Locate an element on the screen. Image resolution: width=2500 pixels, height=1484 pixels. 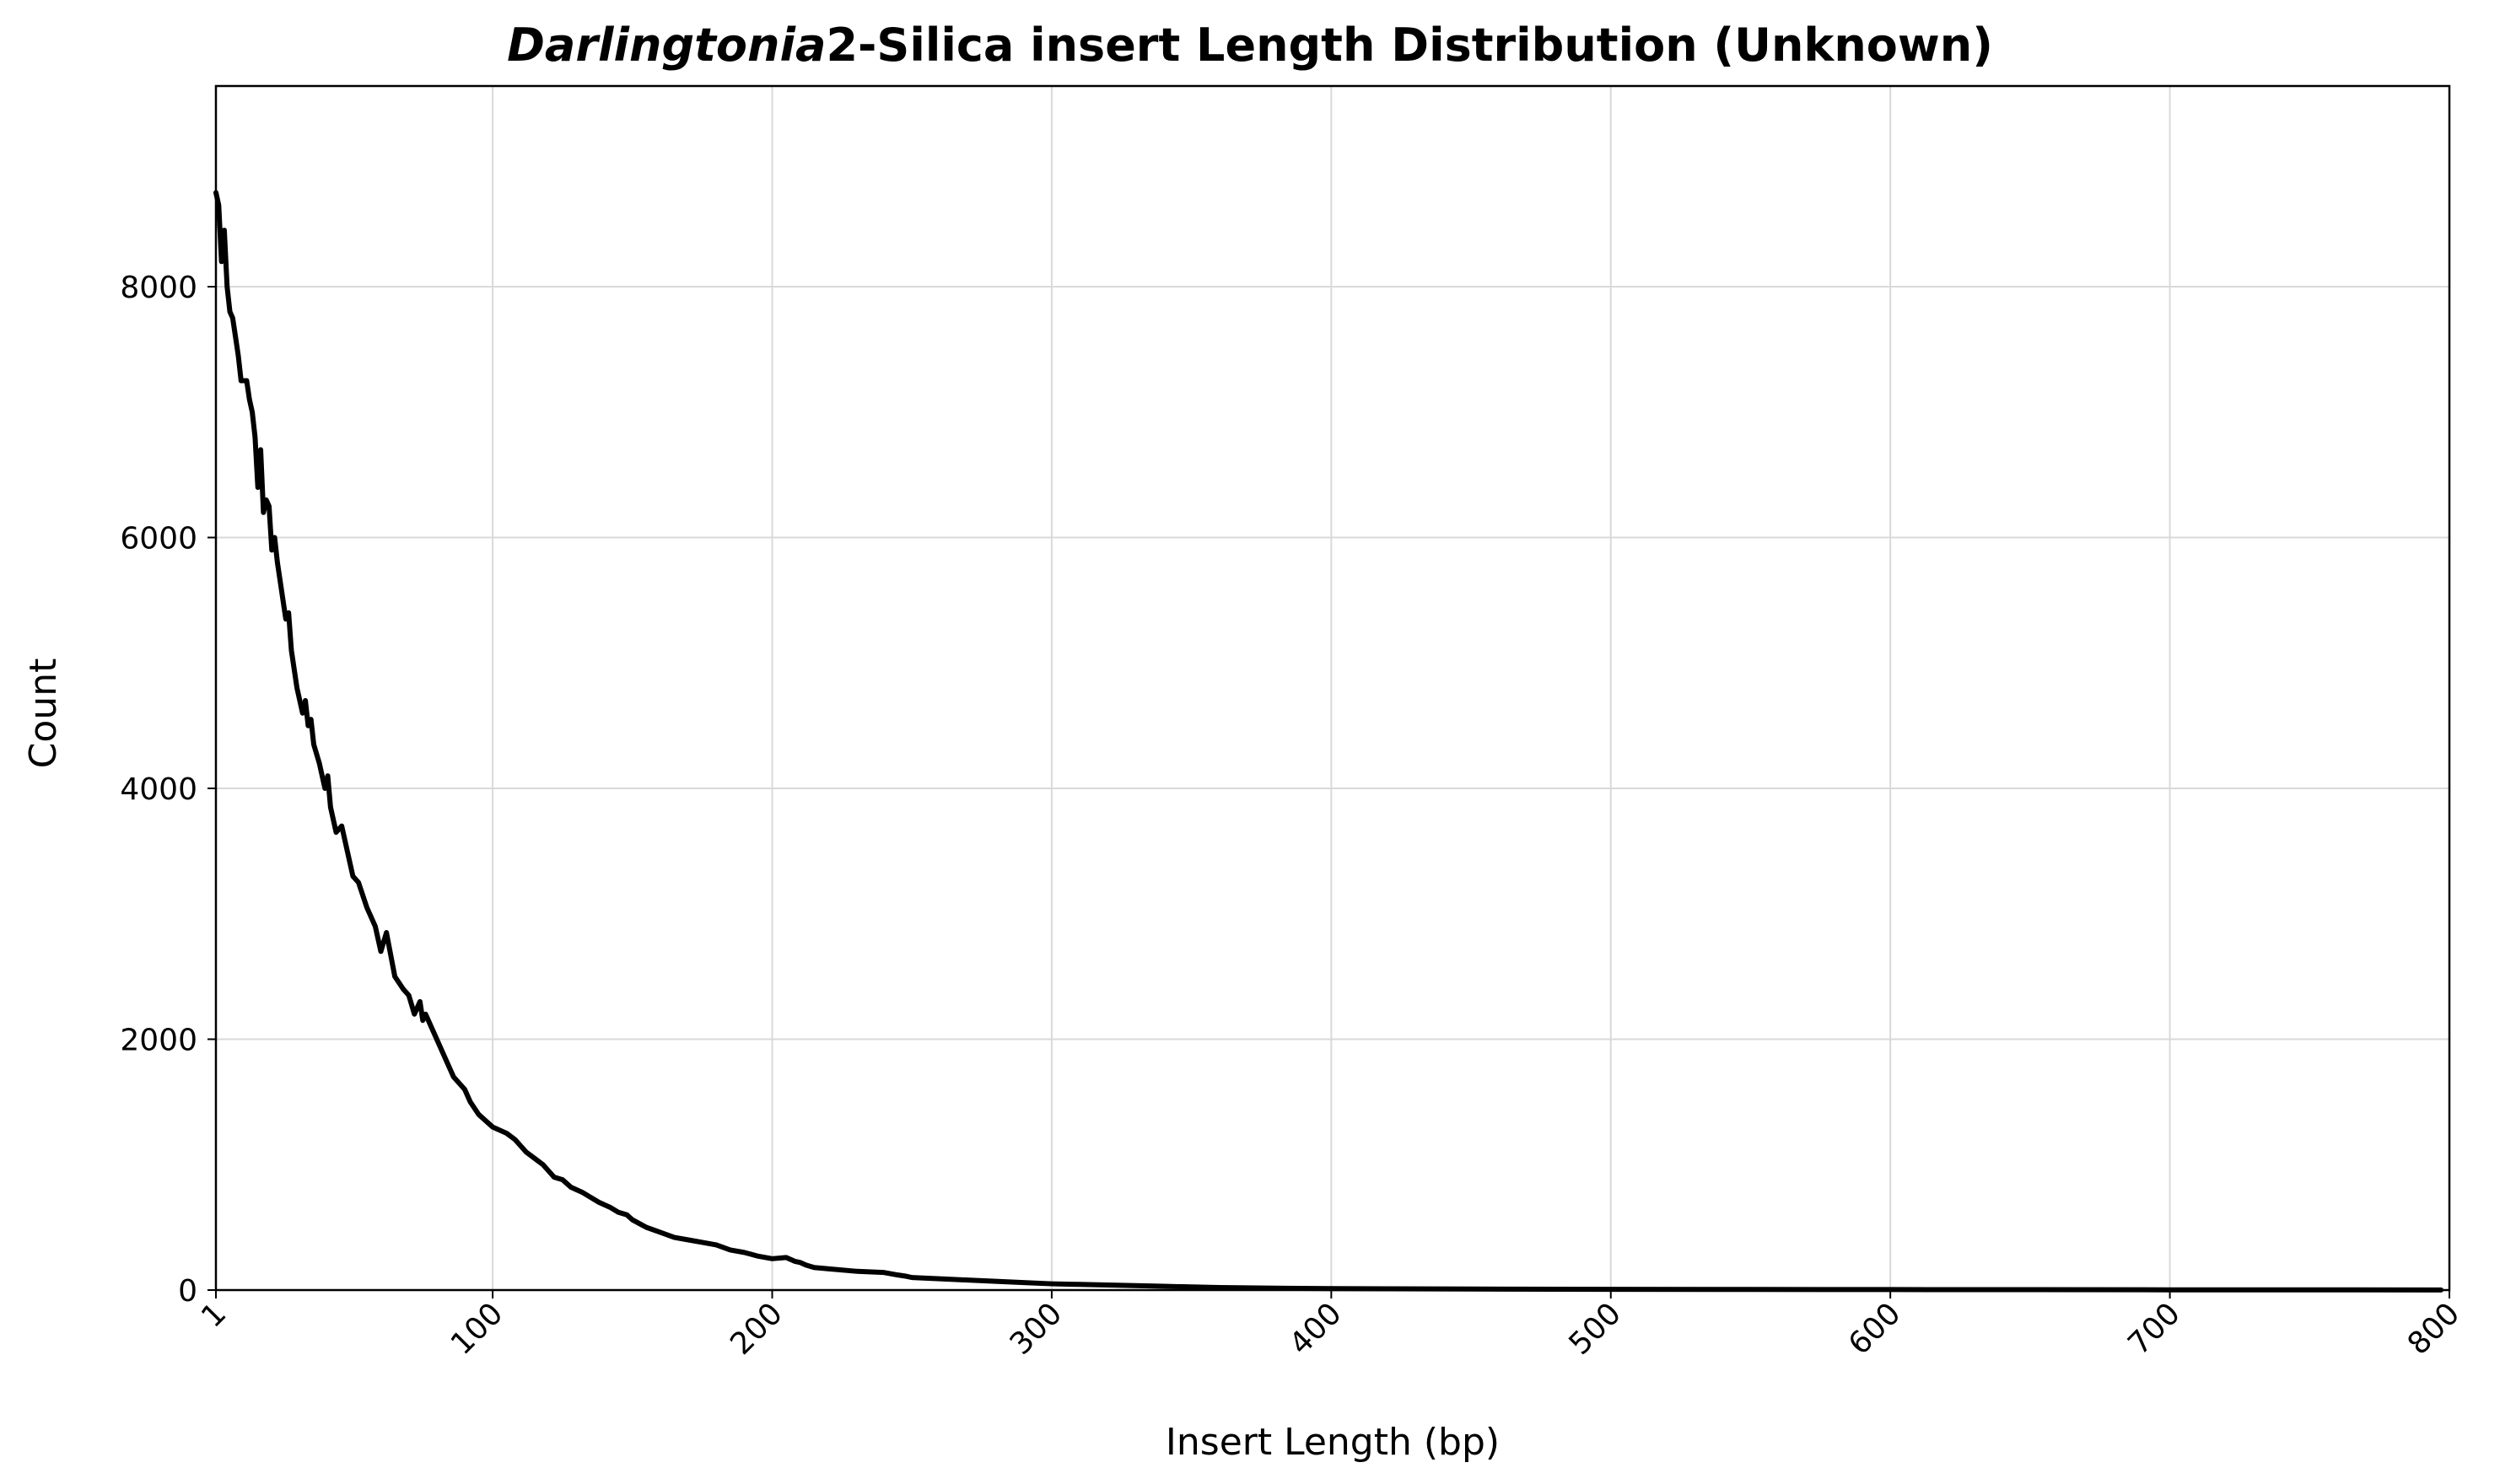
x-tick-label: 300 is located at coordinates (1037, 1329).